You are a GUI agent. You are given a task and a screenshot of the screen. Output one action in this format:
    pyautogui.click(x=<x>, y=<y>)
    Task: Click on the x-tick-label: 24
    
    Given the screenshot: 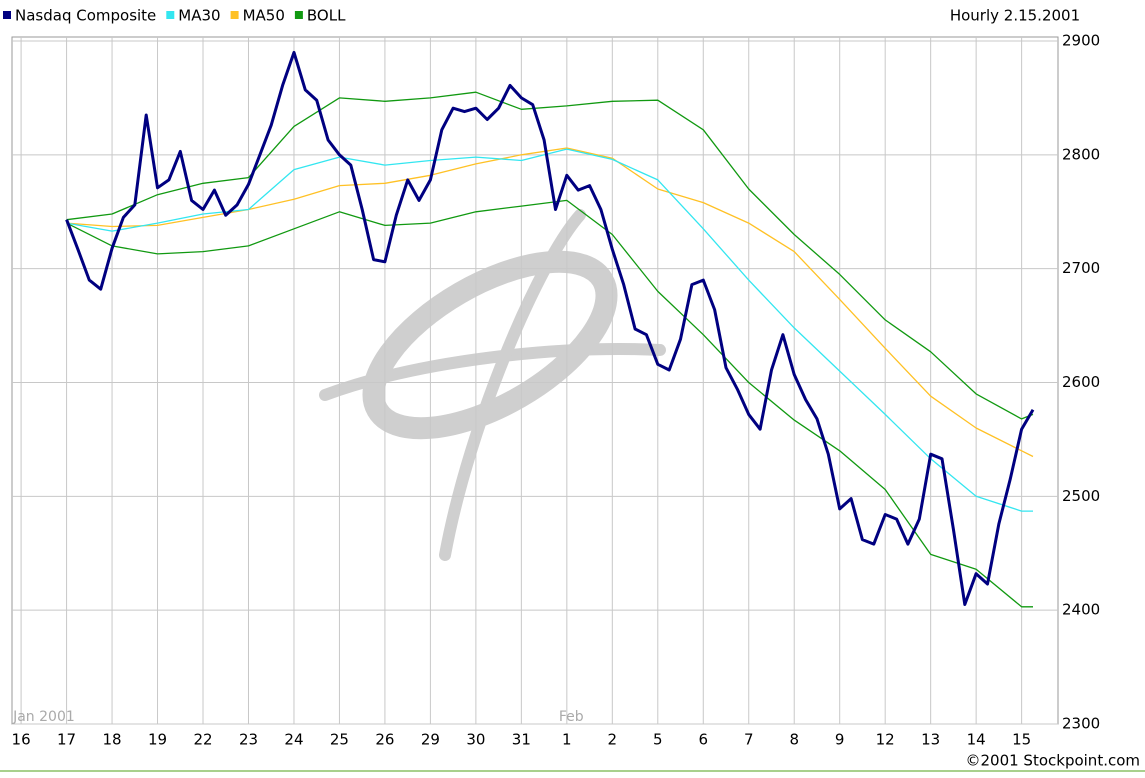 What is the action you would take?
    pyautogui.click(x=293, y=740)
    